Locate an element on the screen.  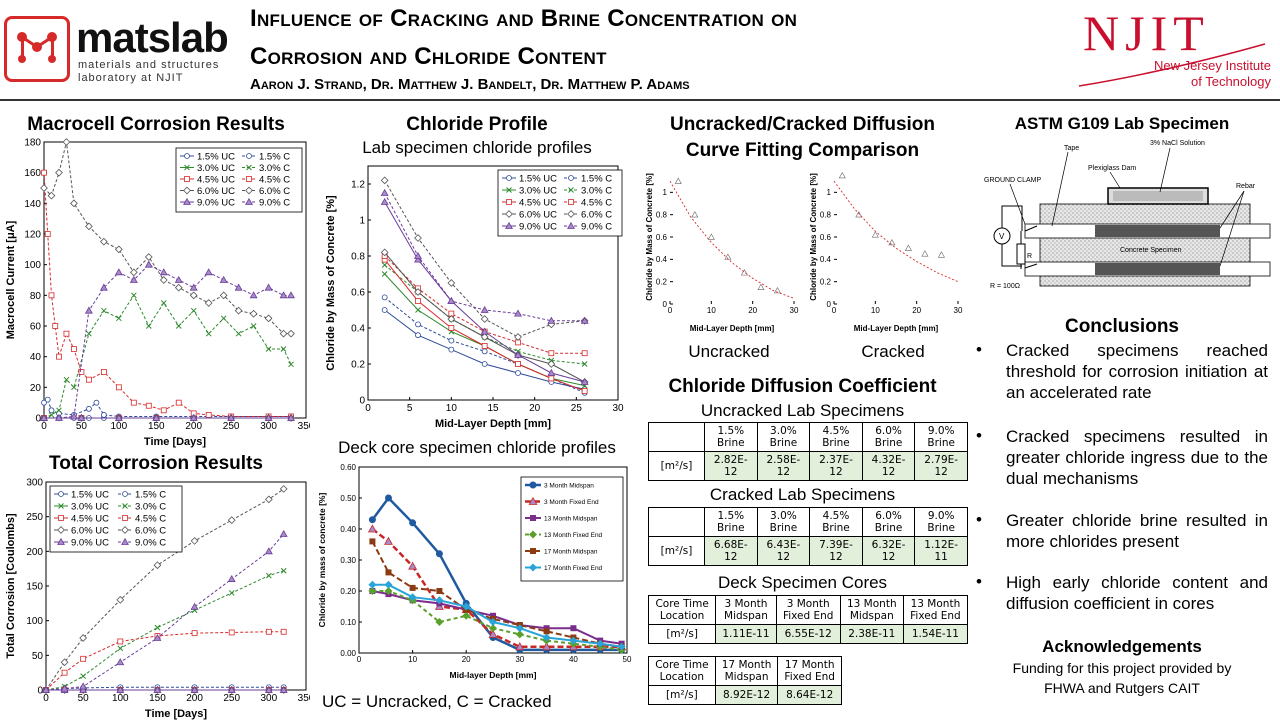
x-tick-label: 200 is located at coordinates (193, 426).